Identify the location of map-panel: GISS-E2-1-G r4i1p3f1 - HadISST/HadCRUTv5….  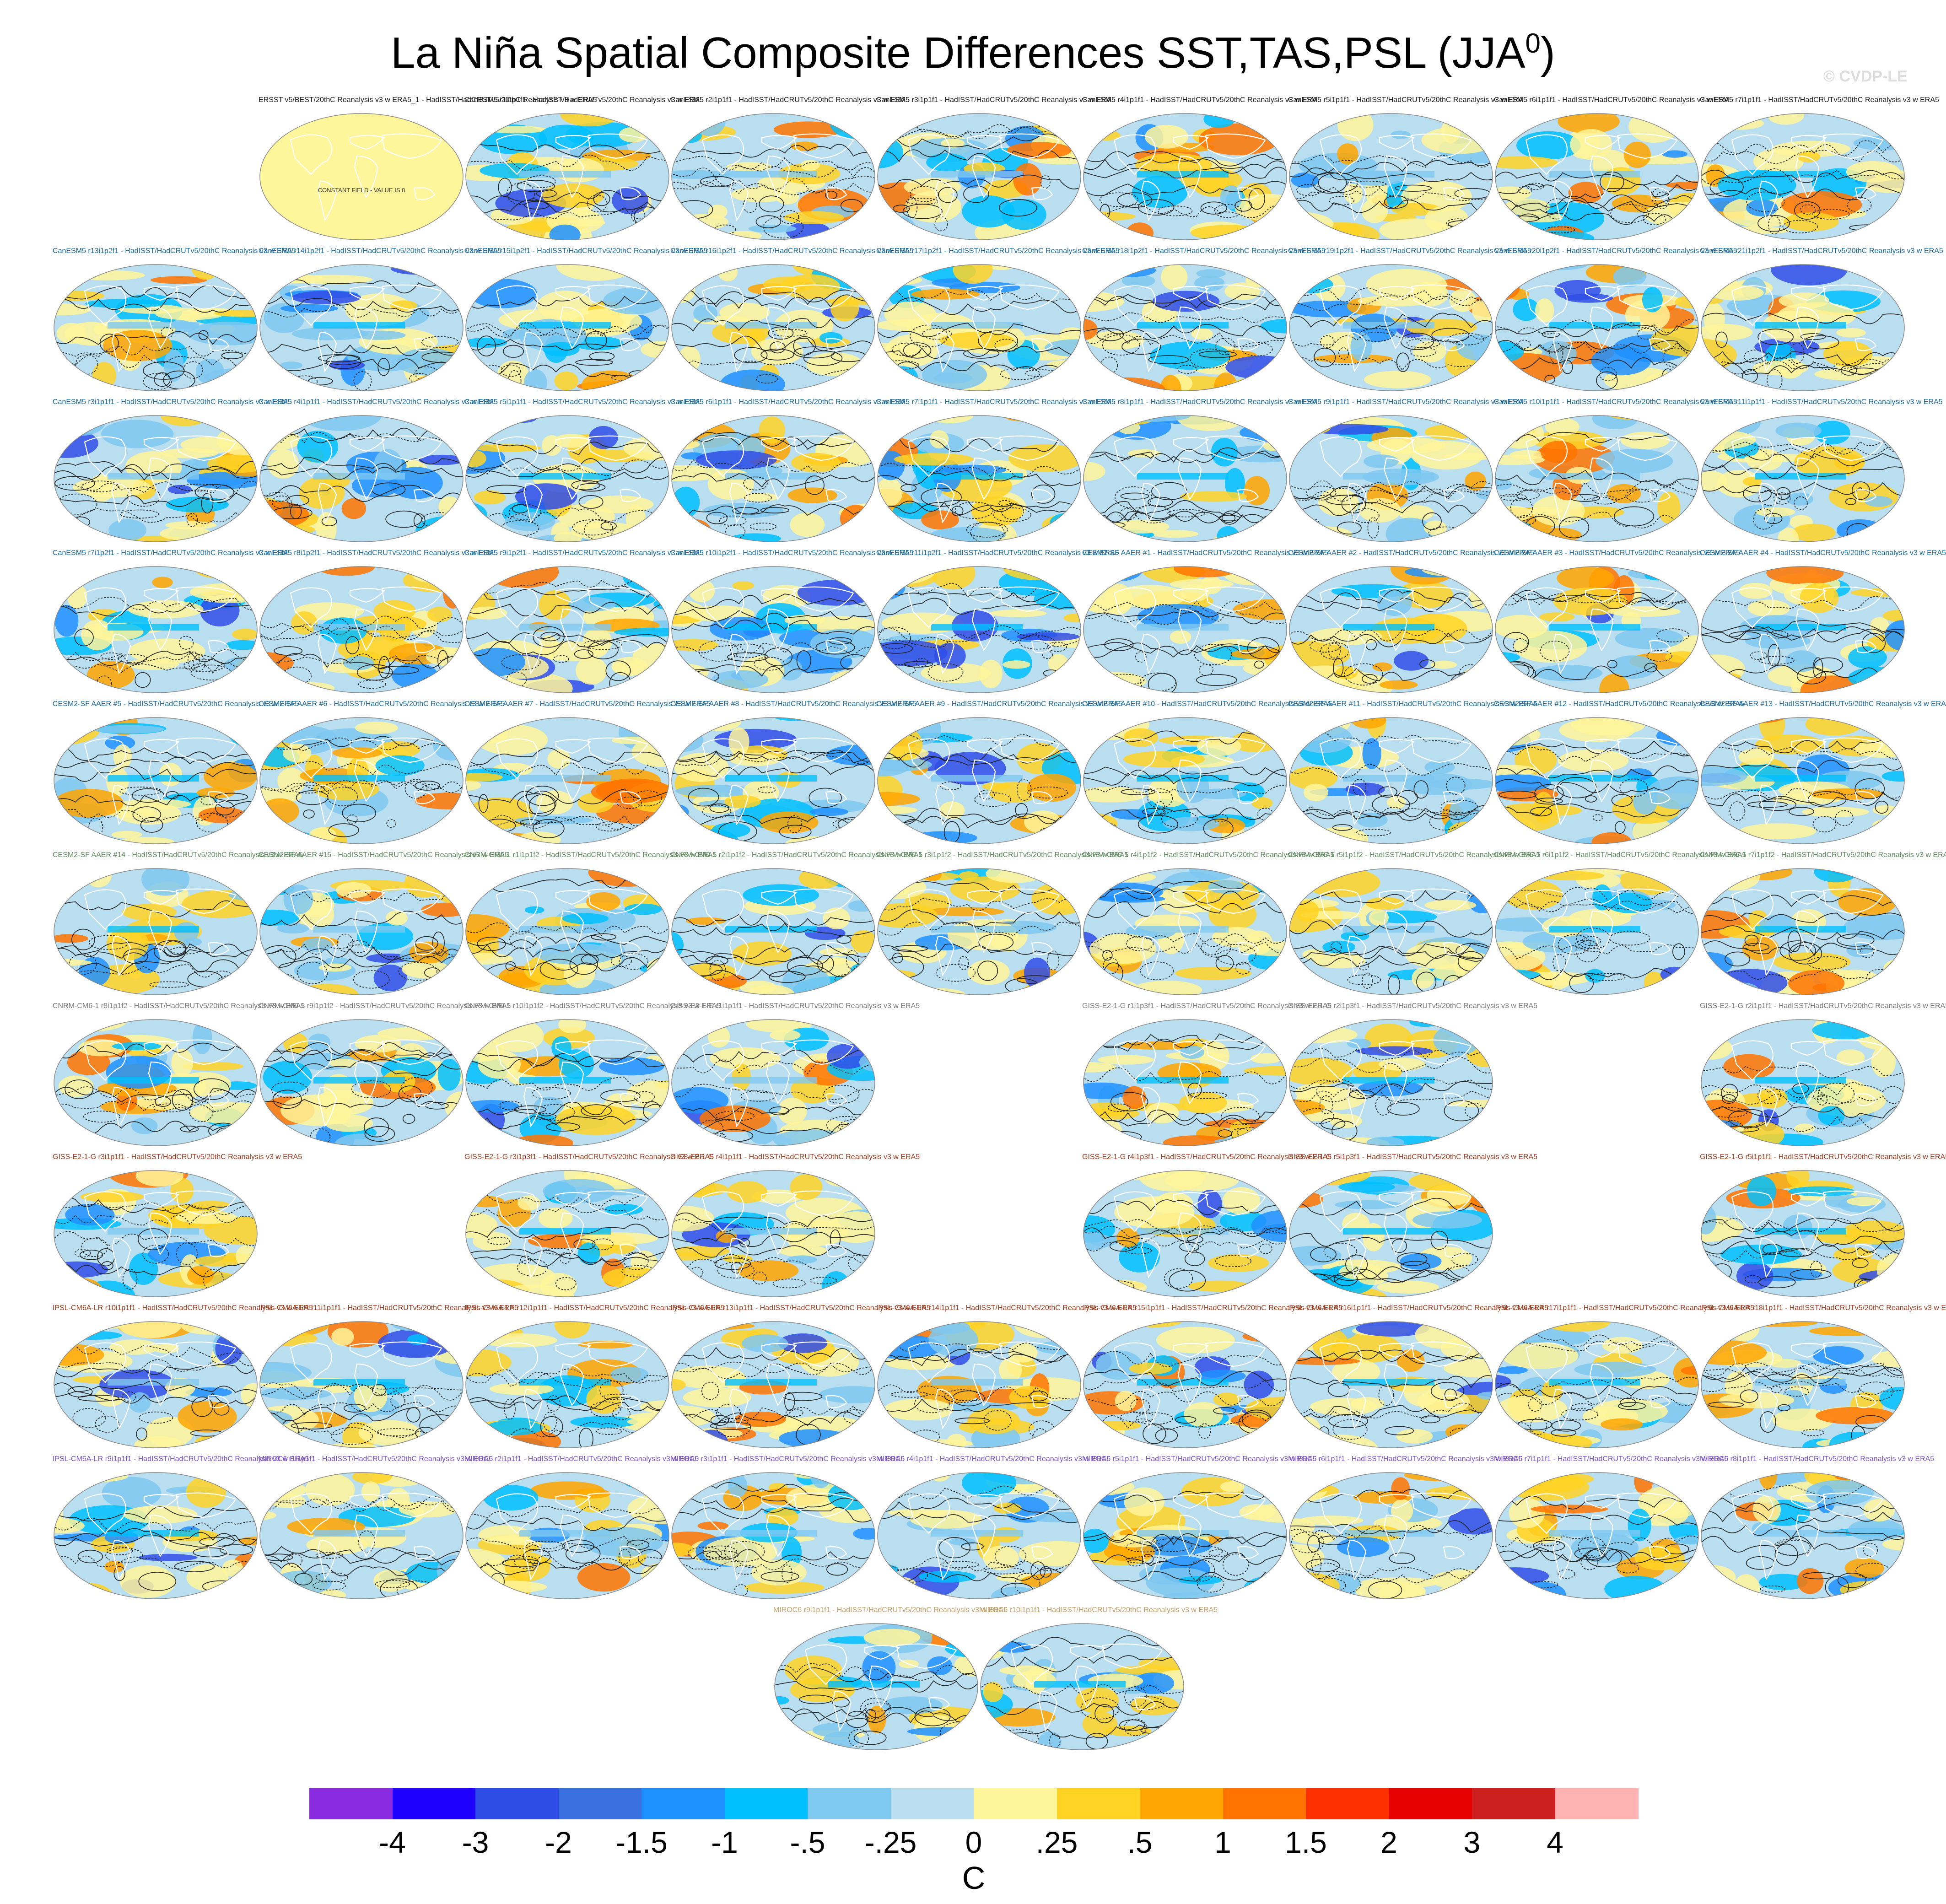
(1206, 1240).